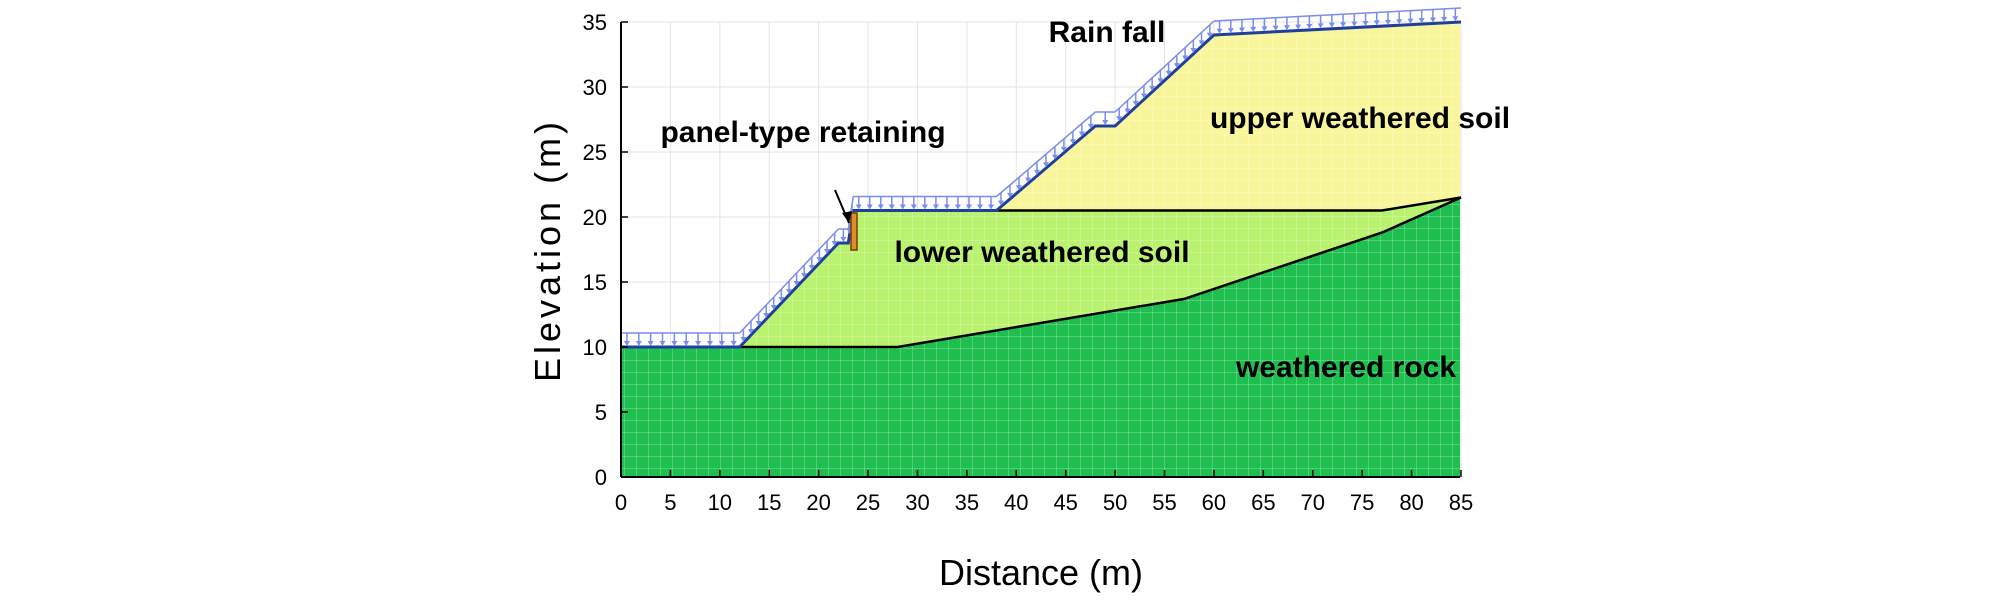 This screenshot has width=2008, height=603. I want to click on lower-soil-label: lower weathered soil, so click(1041, 252).